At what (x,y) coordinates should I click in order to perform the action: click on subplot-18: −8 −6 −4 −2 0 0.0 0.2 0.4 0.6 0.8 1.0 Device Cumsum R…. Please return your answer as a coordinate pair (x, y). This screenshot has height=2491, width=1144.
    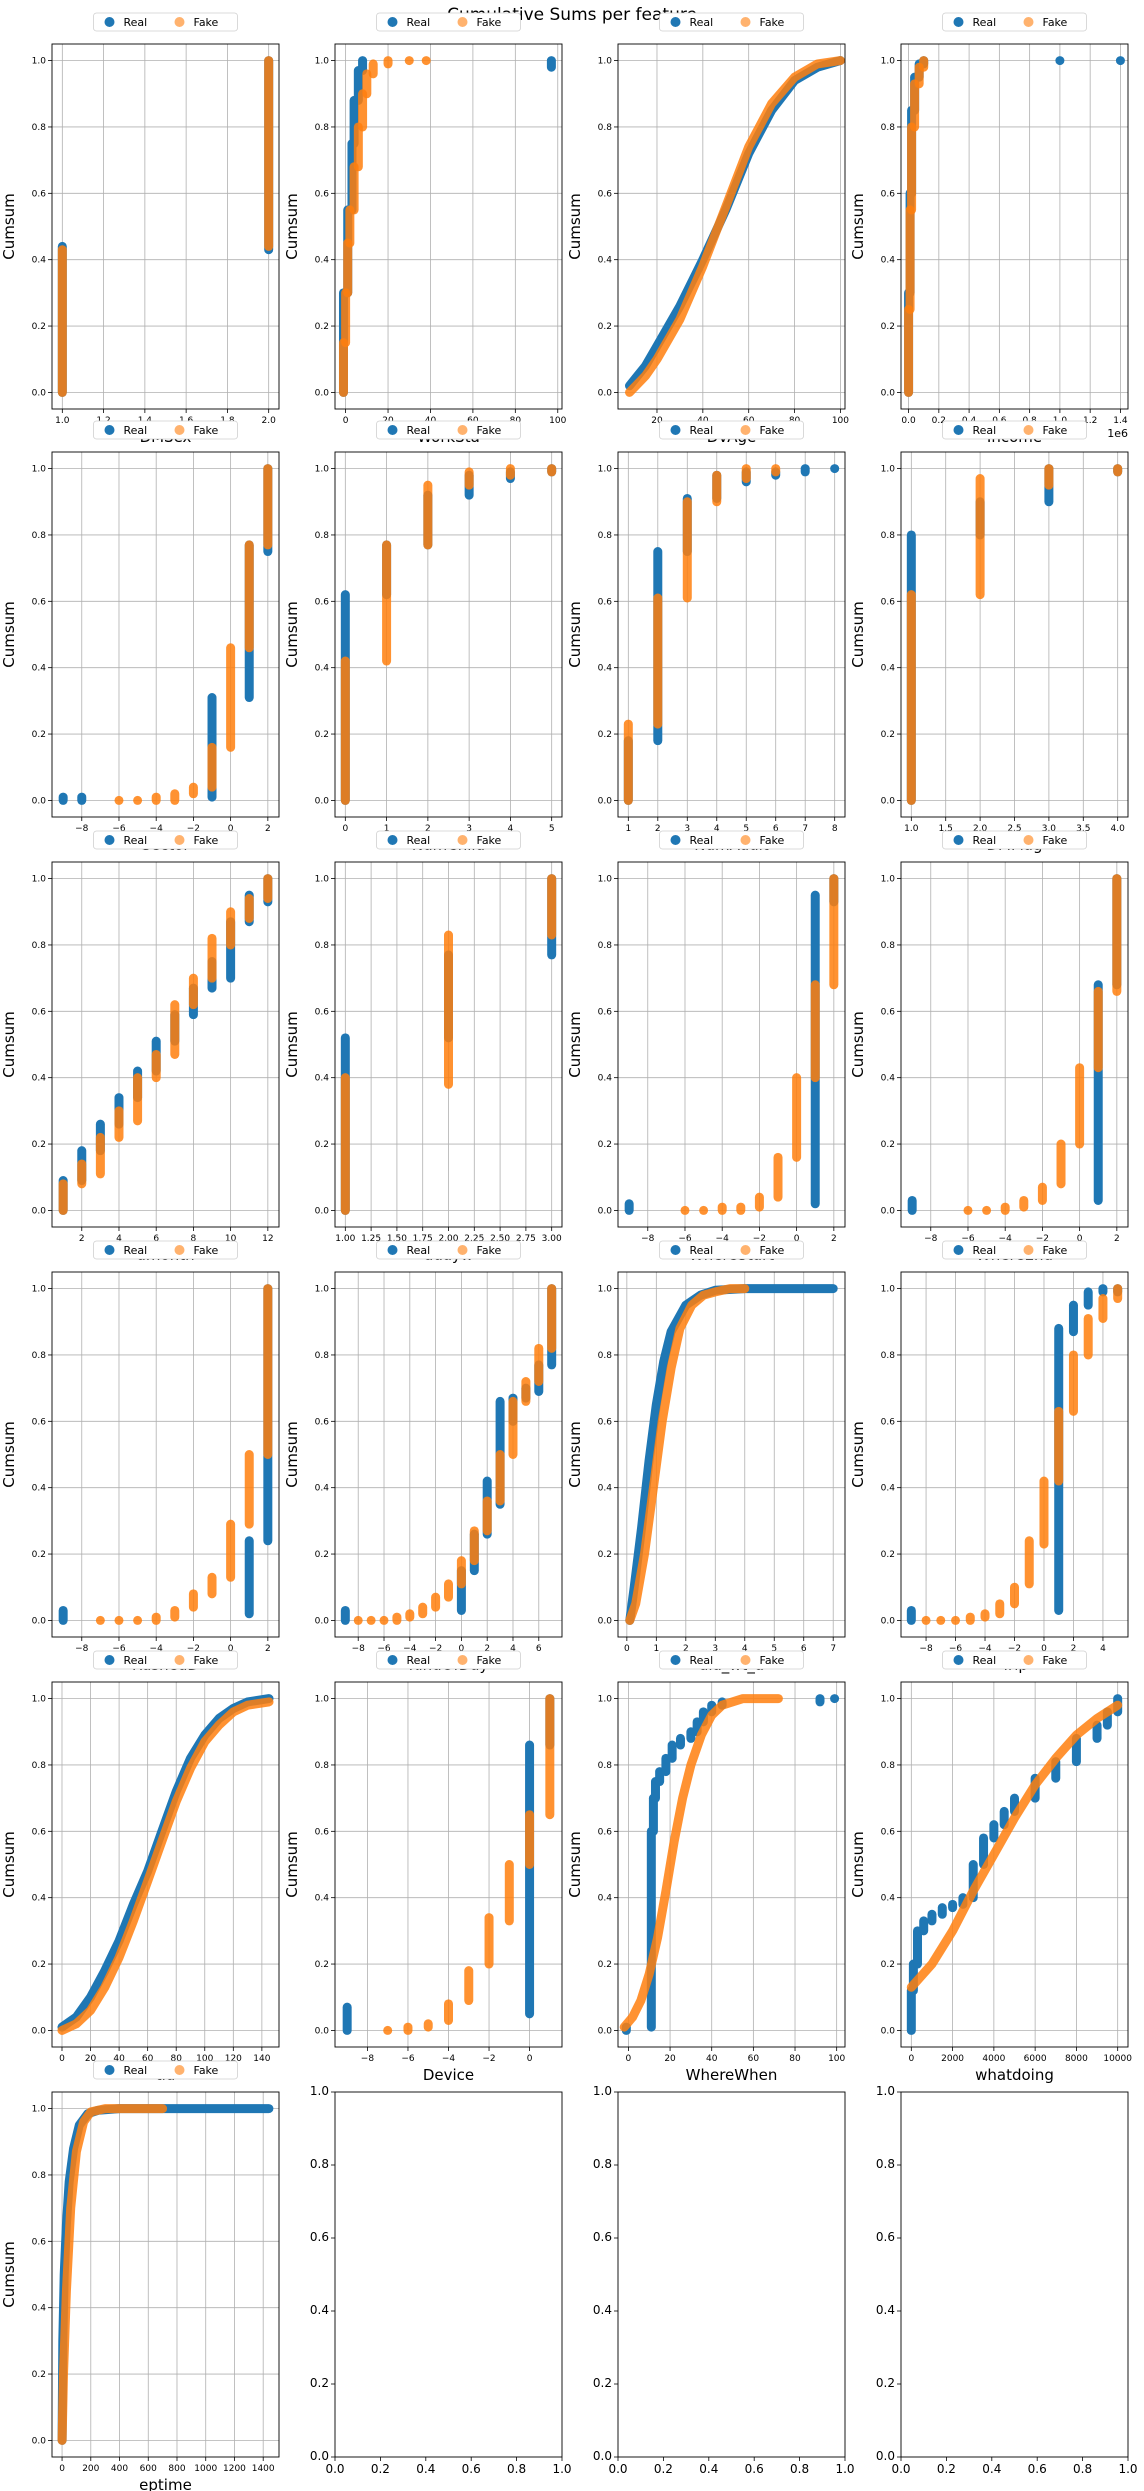
    Looking at the image, I should click on (423, 1867).